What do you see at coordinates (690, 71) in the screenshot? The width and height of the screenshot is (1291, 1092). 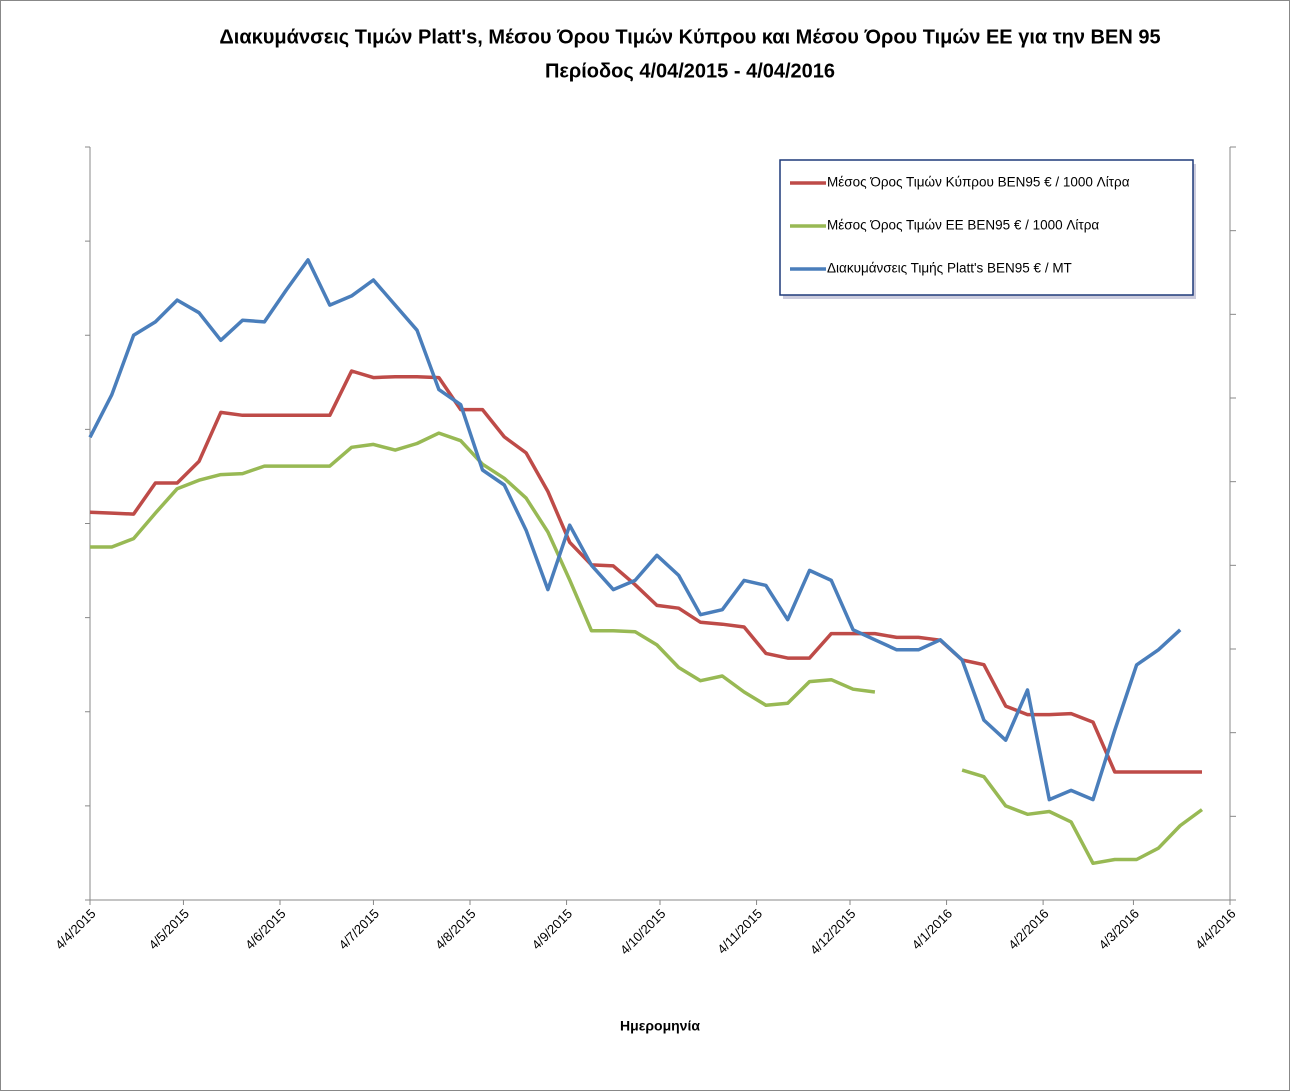 I see `chart-subtitle: Περίοδος 4/04/2015 - 4/04/2016` at bounding box center [690, 71].